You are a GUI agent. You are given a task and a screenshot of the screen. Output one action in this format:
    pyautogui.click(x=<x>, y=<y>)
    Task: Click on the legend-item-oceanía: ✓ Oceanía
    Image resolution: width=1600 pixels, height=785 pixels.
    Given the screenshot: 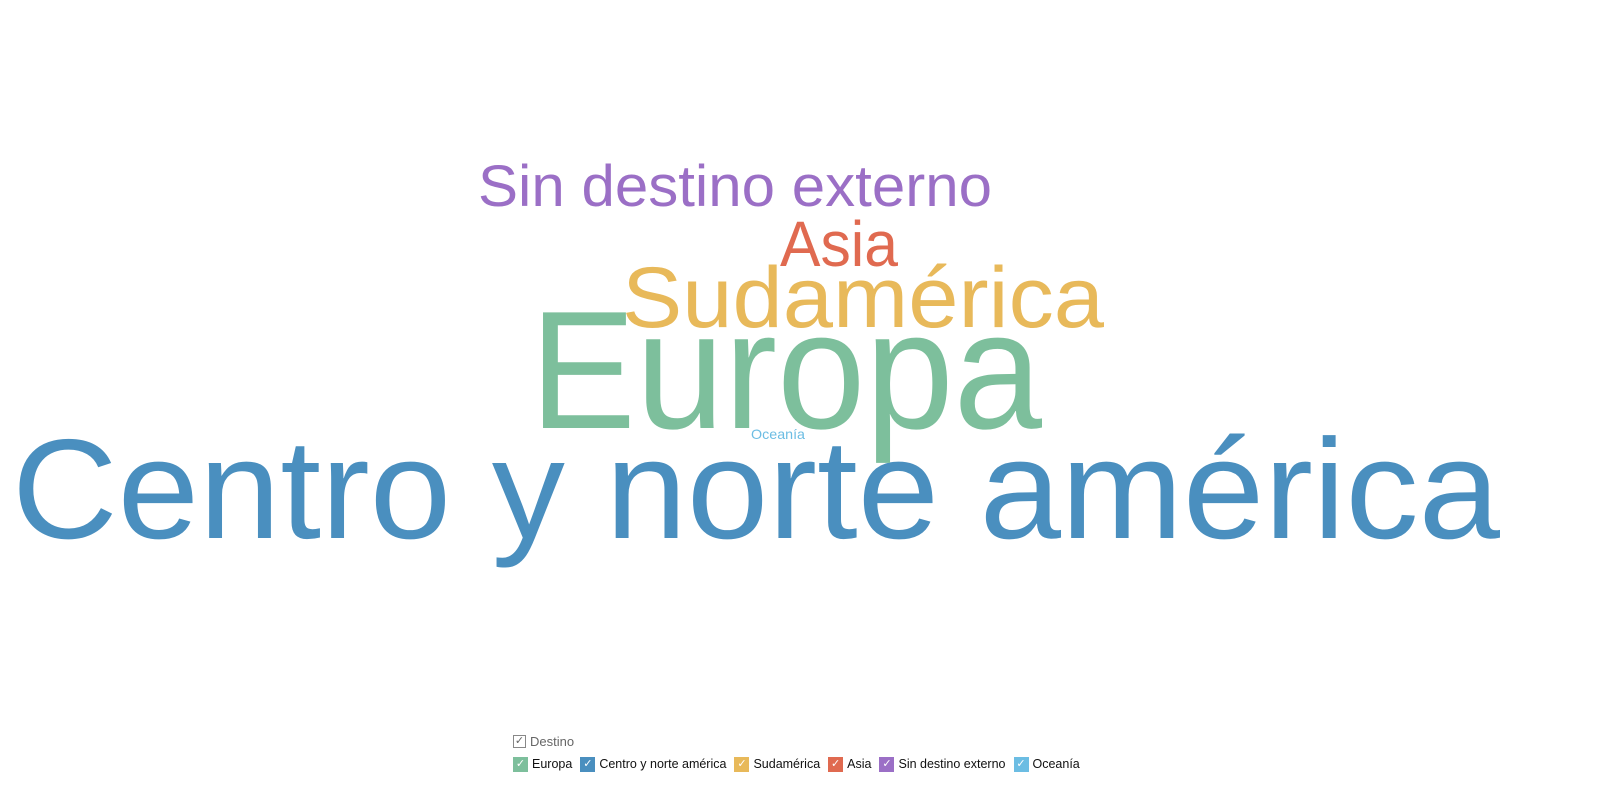 What is the action you would take?
    pyautogui.click(x=1046, y=764)
    